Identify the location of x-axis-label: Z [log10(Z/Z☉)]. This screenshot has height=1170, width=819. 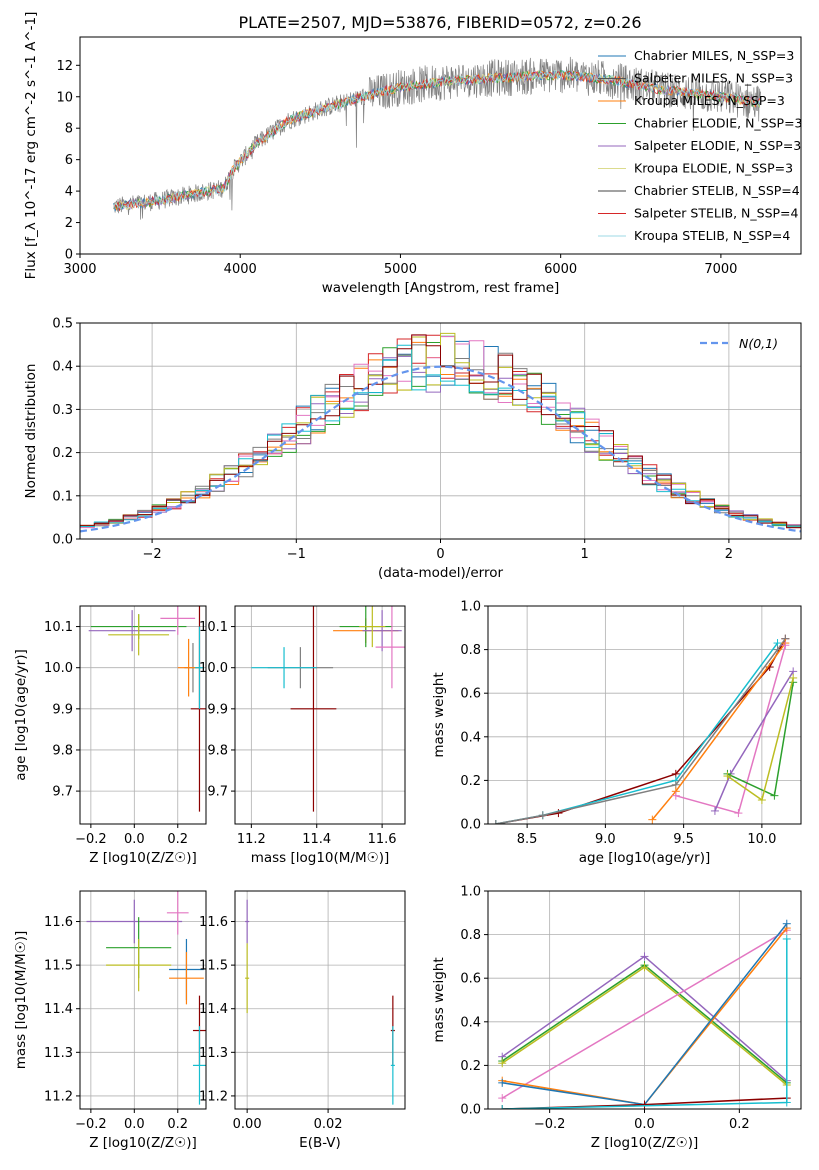
(645, 1143).